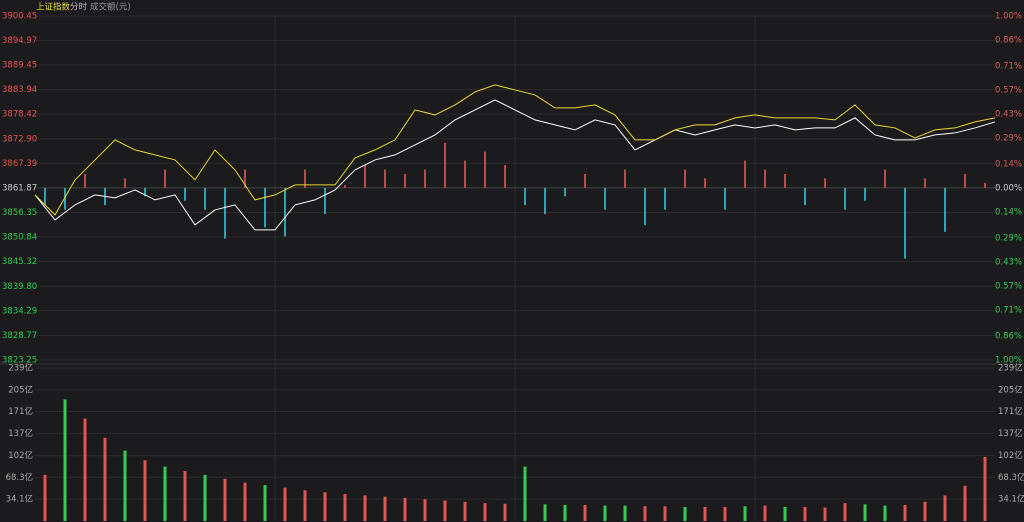 The image size is (1024, 522). Describe the element at coordinates (19, 287) in the screenshot. I see `y-tick-label: 3839.80` at that location.